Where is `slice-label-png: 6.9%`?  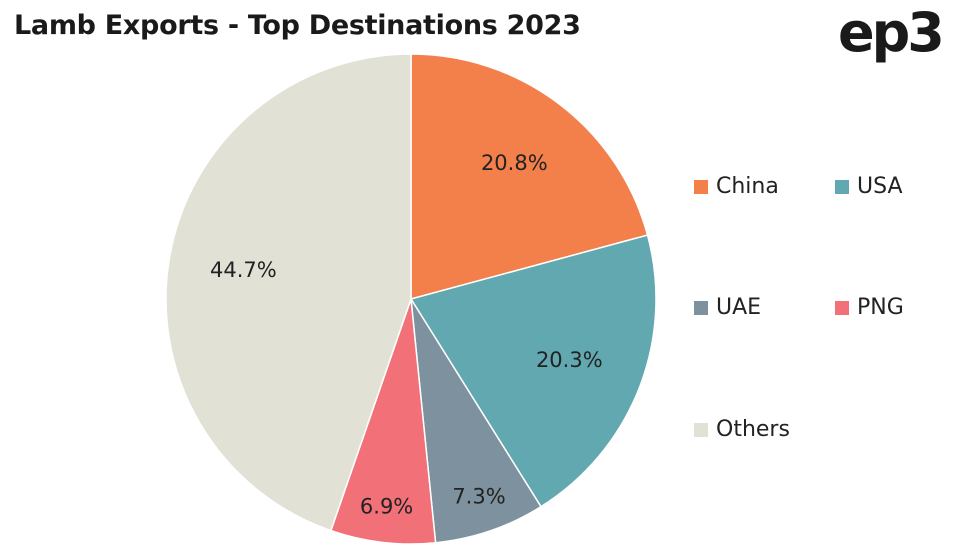 slice-label-png: 6.9% is located at coordinates (386, 507).